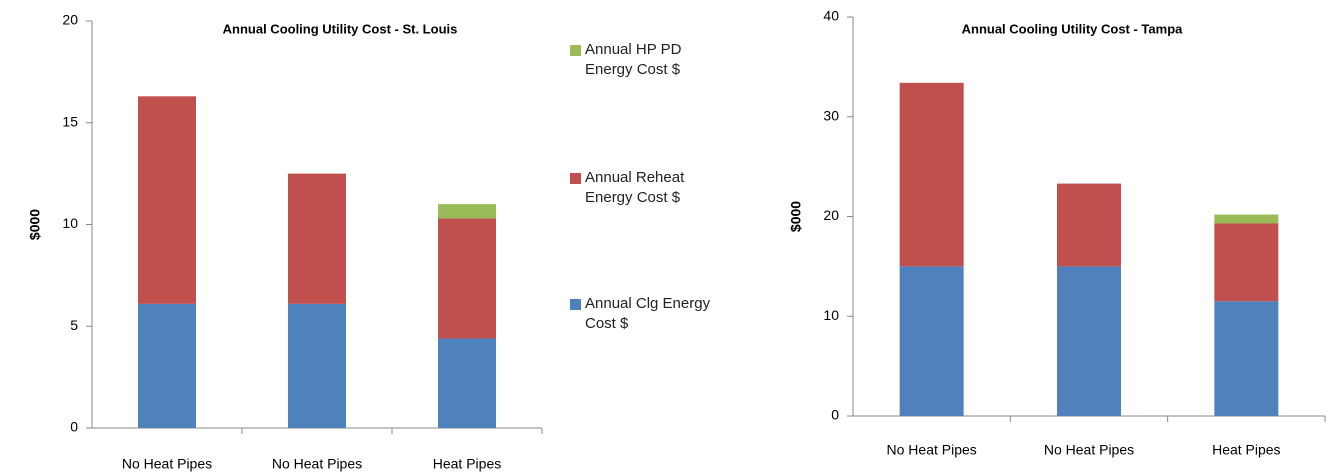 The width and height of the screenshot is (1328, 474). What do you see at coordinates (635, 187) in the screenshot?
I see `legend-label: Annual Reheat Energy Cost $` at bounding box center [635, 187].